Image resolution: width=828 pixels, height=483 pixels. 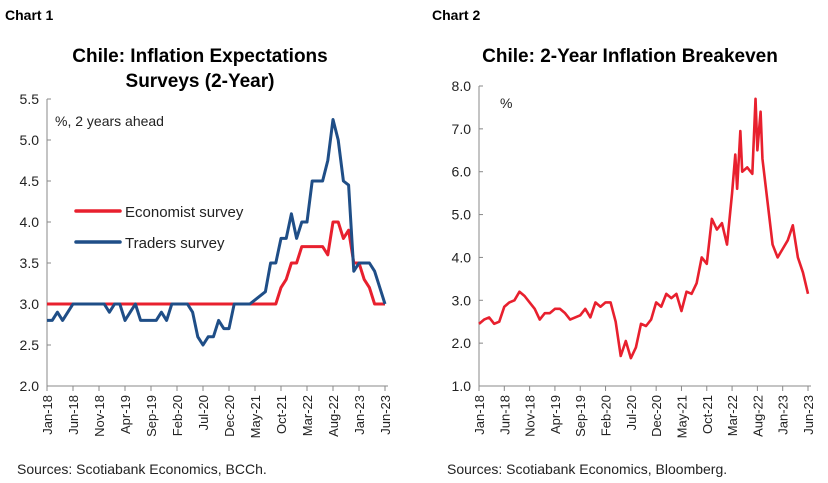 I want to click on y-tick-label: 5.5, so click(x=30, y=99).